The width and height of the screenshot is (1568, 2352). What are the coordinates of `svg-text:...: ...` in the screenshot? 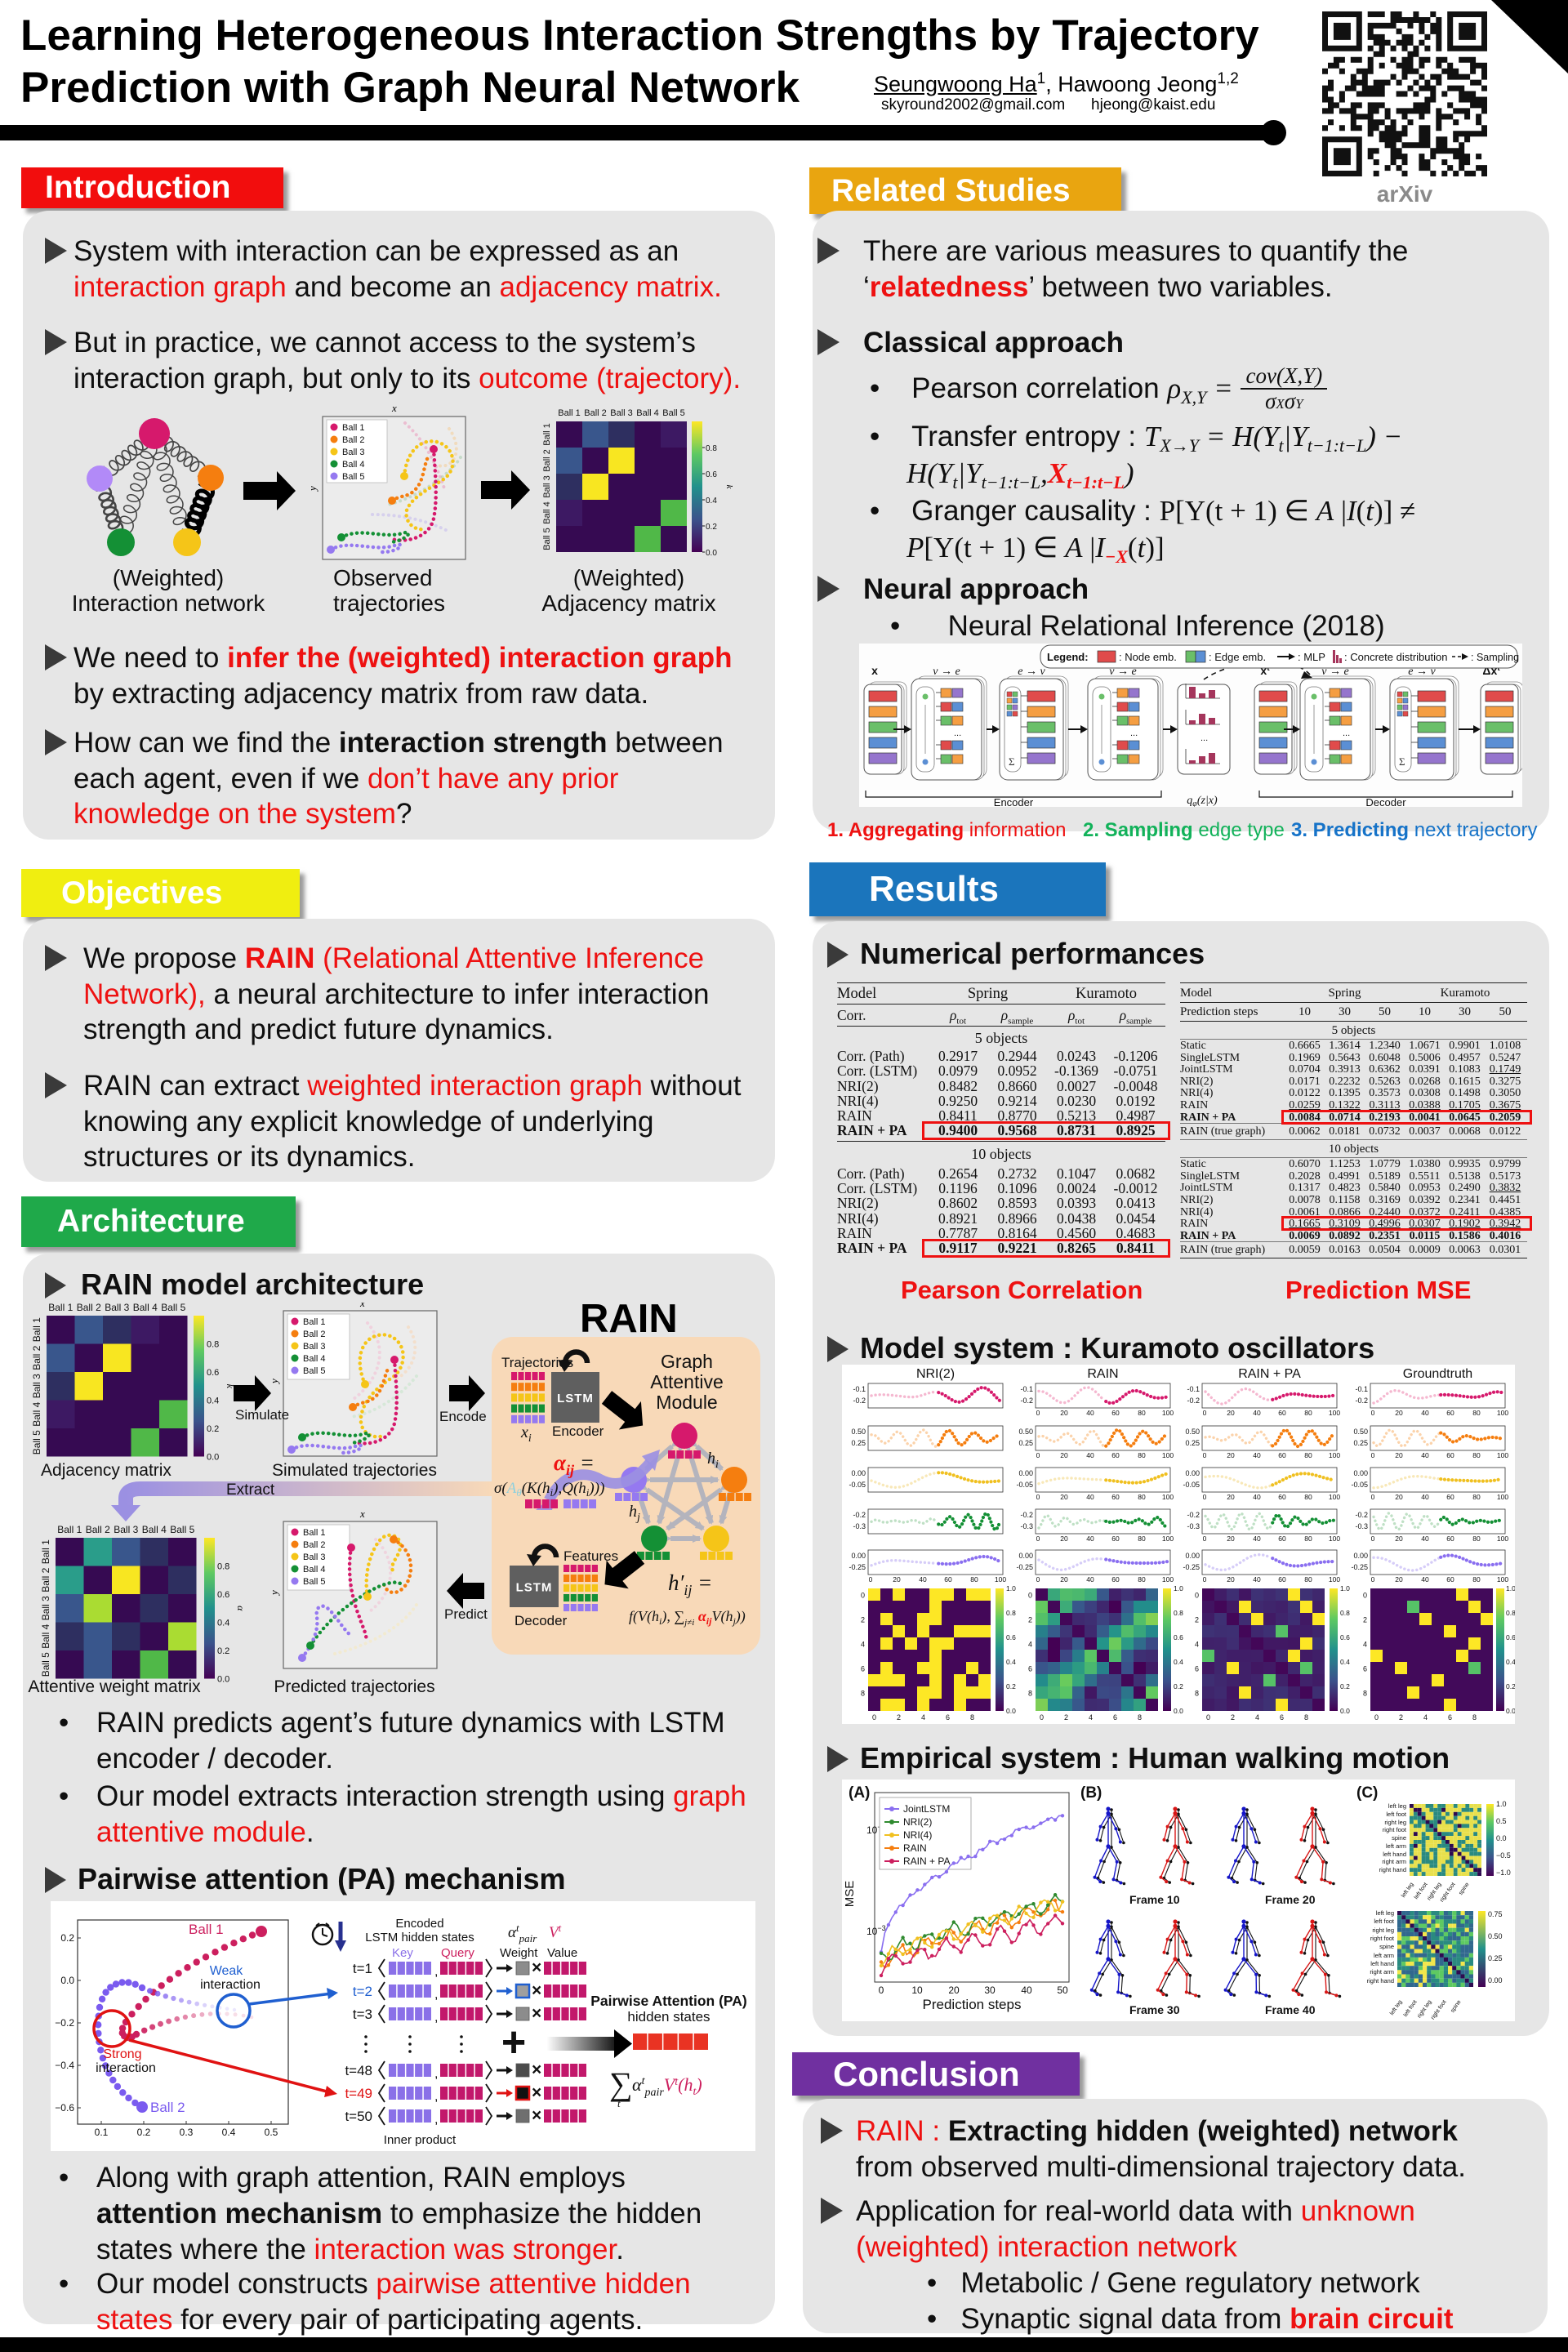 It's located at (958, 733).